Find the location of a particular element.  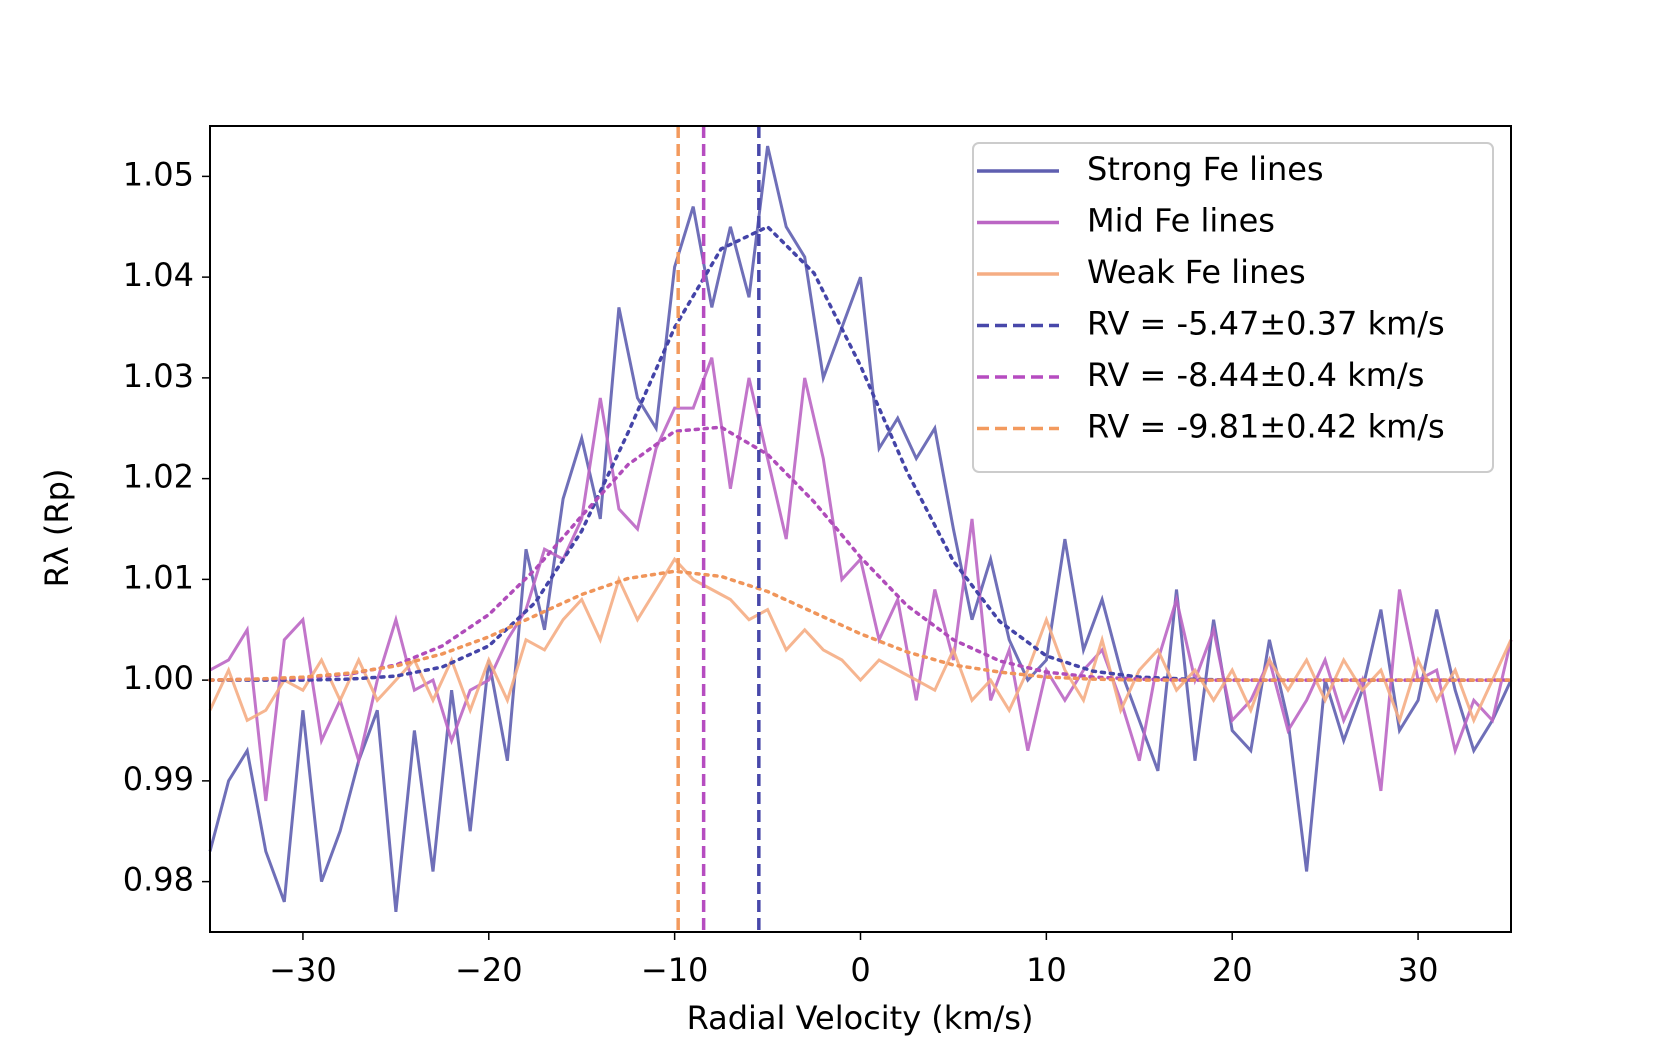

x-tick-label: −10 is located at coordinates (675, 970).